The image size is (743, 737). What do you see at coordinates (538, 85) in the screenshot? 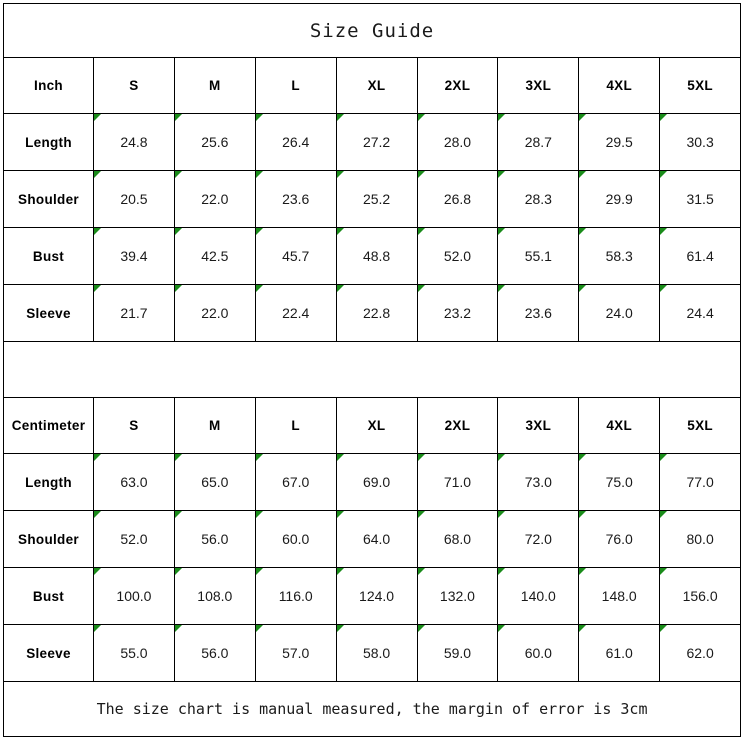
I see `size-header-3xl: 3XL` at bounding box center [538, 85].